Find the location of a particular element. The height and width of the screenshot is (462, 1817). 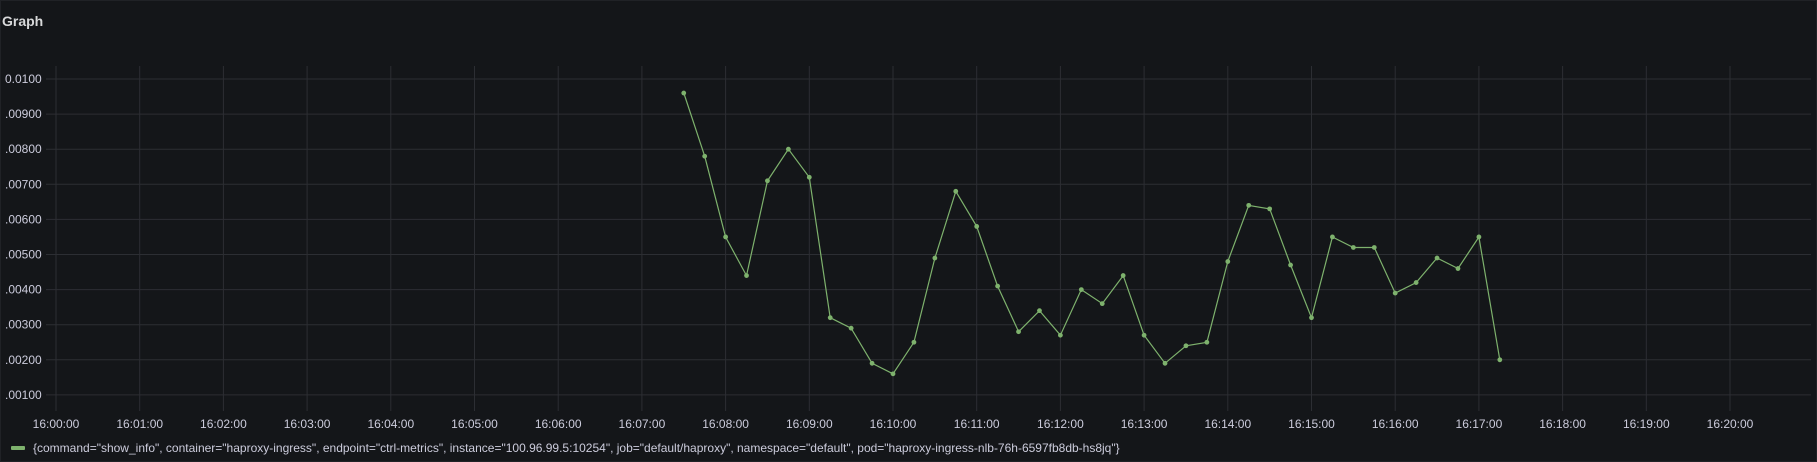

legend-swatch is located at coordinates (18, 448).